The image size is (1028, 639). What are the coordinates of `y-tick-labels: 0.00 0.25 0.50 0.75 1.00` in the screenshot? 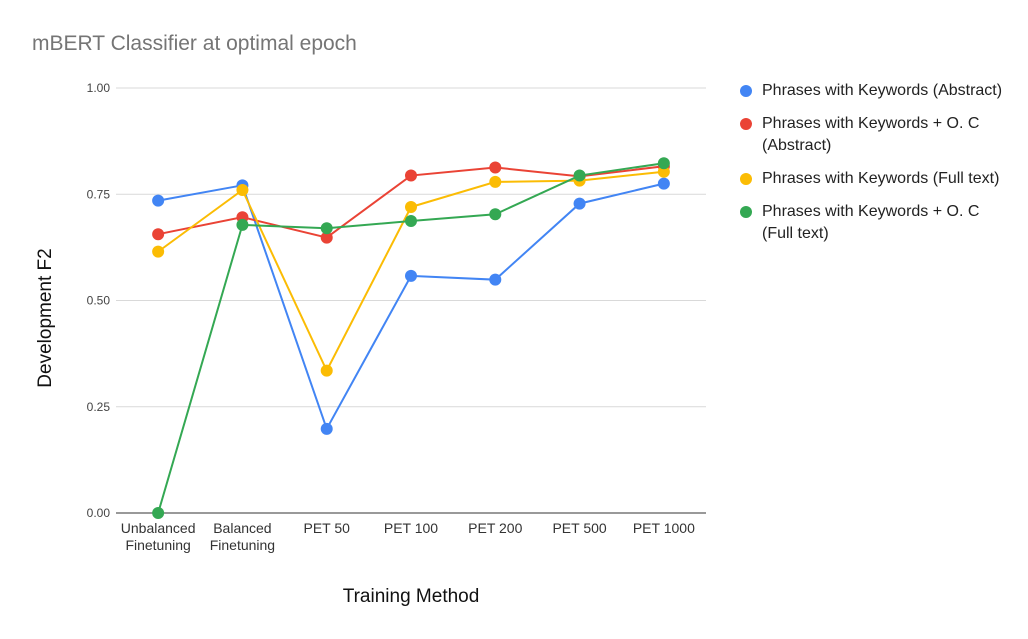 It's located at (99, 300).